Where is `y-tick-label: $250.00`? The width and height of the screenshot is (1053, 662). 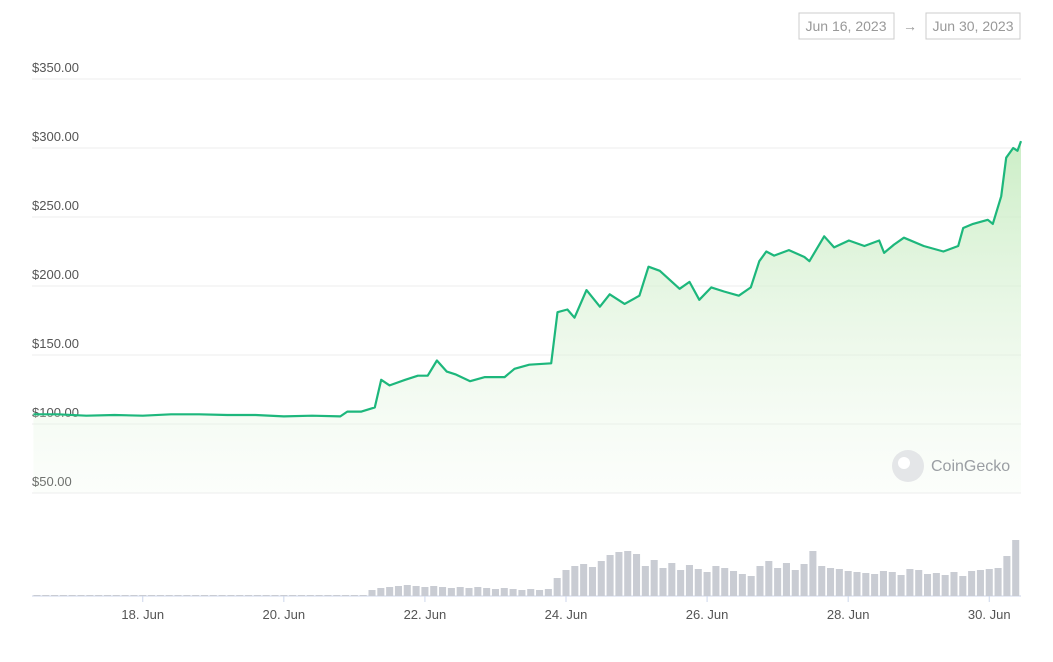
y-tick-label: $250.00 is located at coordinates (55, 205).